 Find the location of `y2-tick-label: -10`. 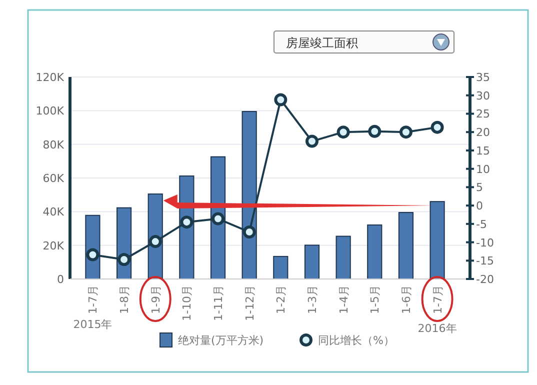

y2-tick-label: -10 is located at coordinates (485, 243).